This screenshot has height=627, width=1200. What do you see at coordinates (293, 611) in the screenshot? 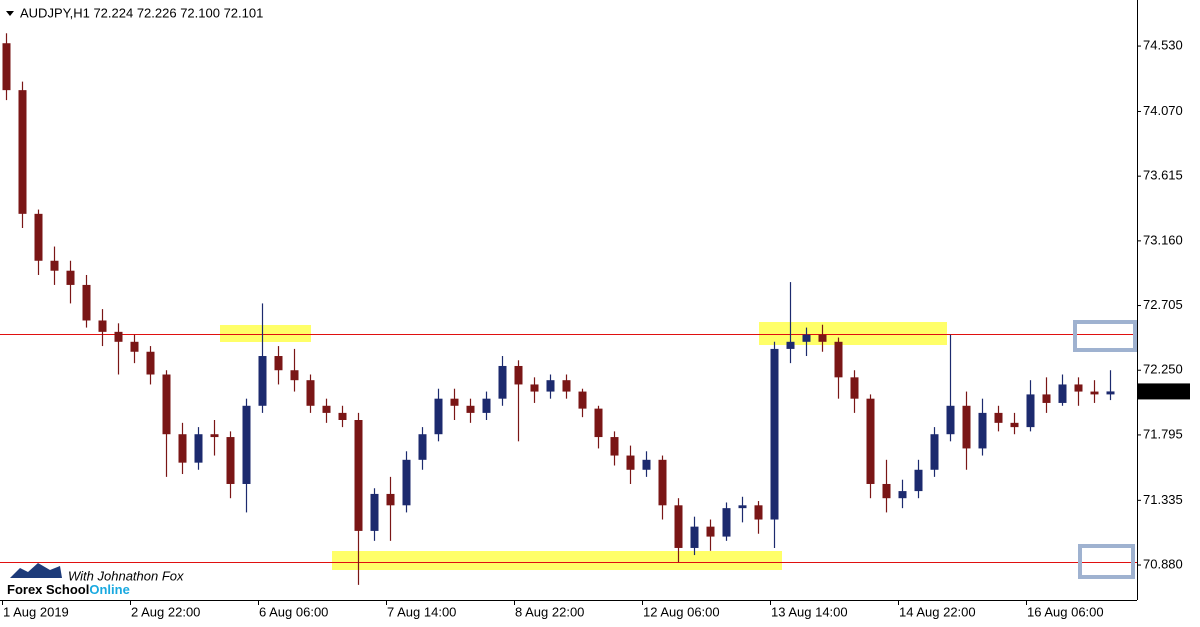
I see `x-tick-label: 6 Aug 06:00` at bounding box center [293, 611].